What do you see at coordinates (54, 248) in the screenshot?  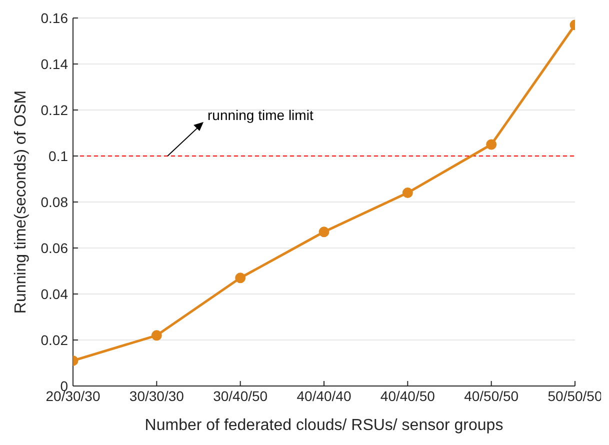 I see `y-tick-label: 0.06` at bounding box center [54, 248].